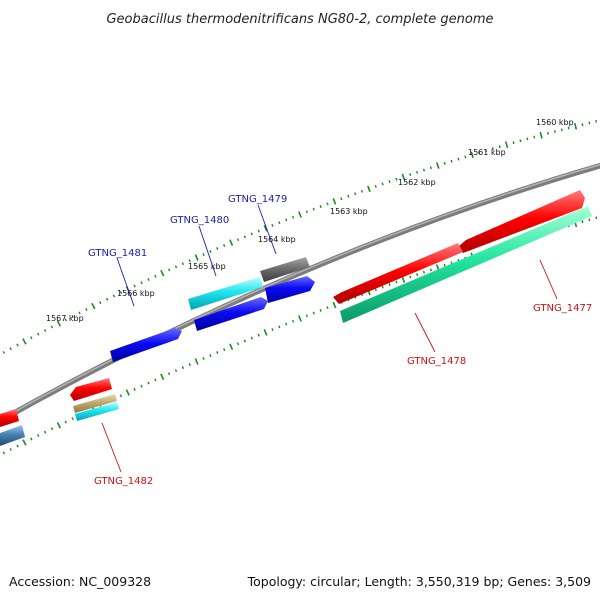 This screenshot has height=600, width=600. I want to click on tick-label-1561: 1561 kbp, so click(487, 152).